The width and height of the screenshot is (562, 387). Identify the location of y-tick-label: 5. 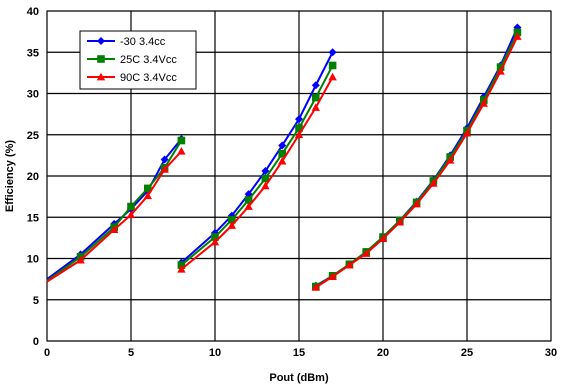
(36, 301).